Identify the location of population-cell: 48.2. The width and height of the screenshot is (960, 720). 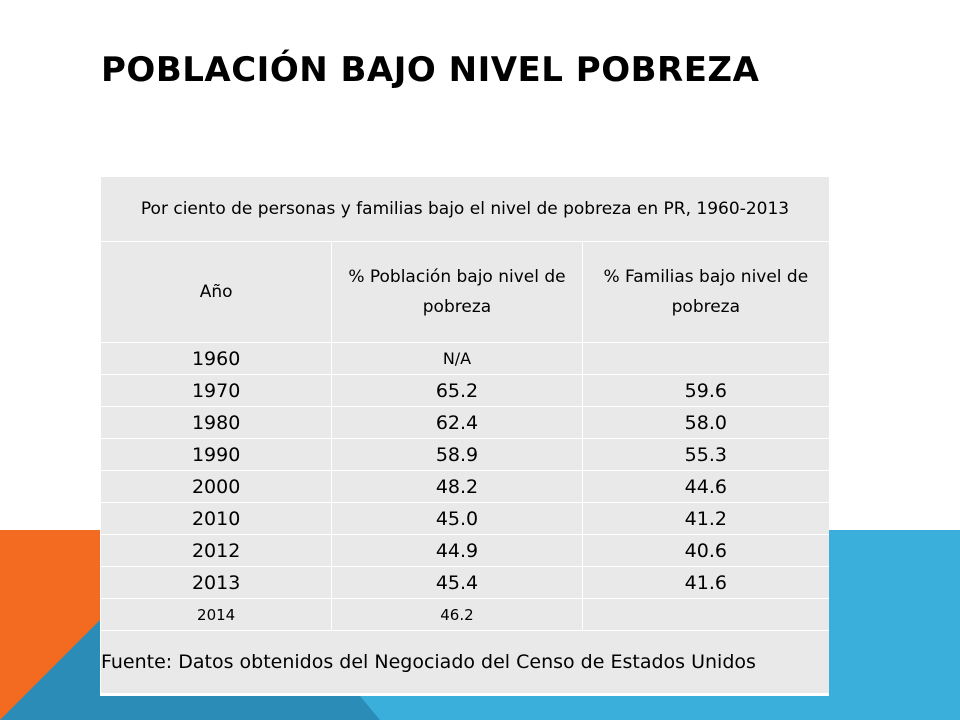
(457, 486).